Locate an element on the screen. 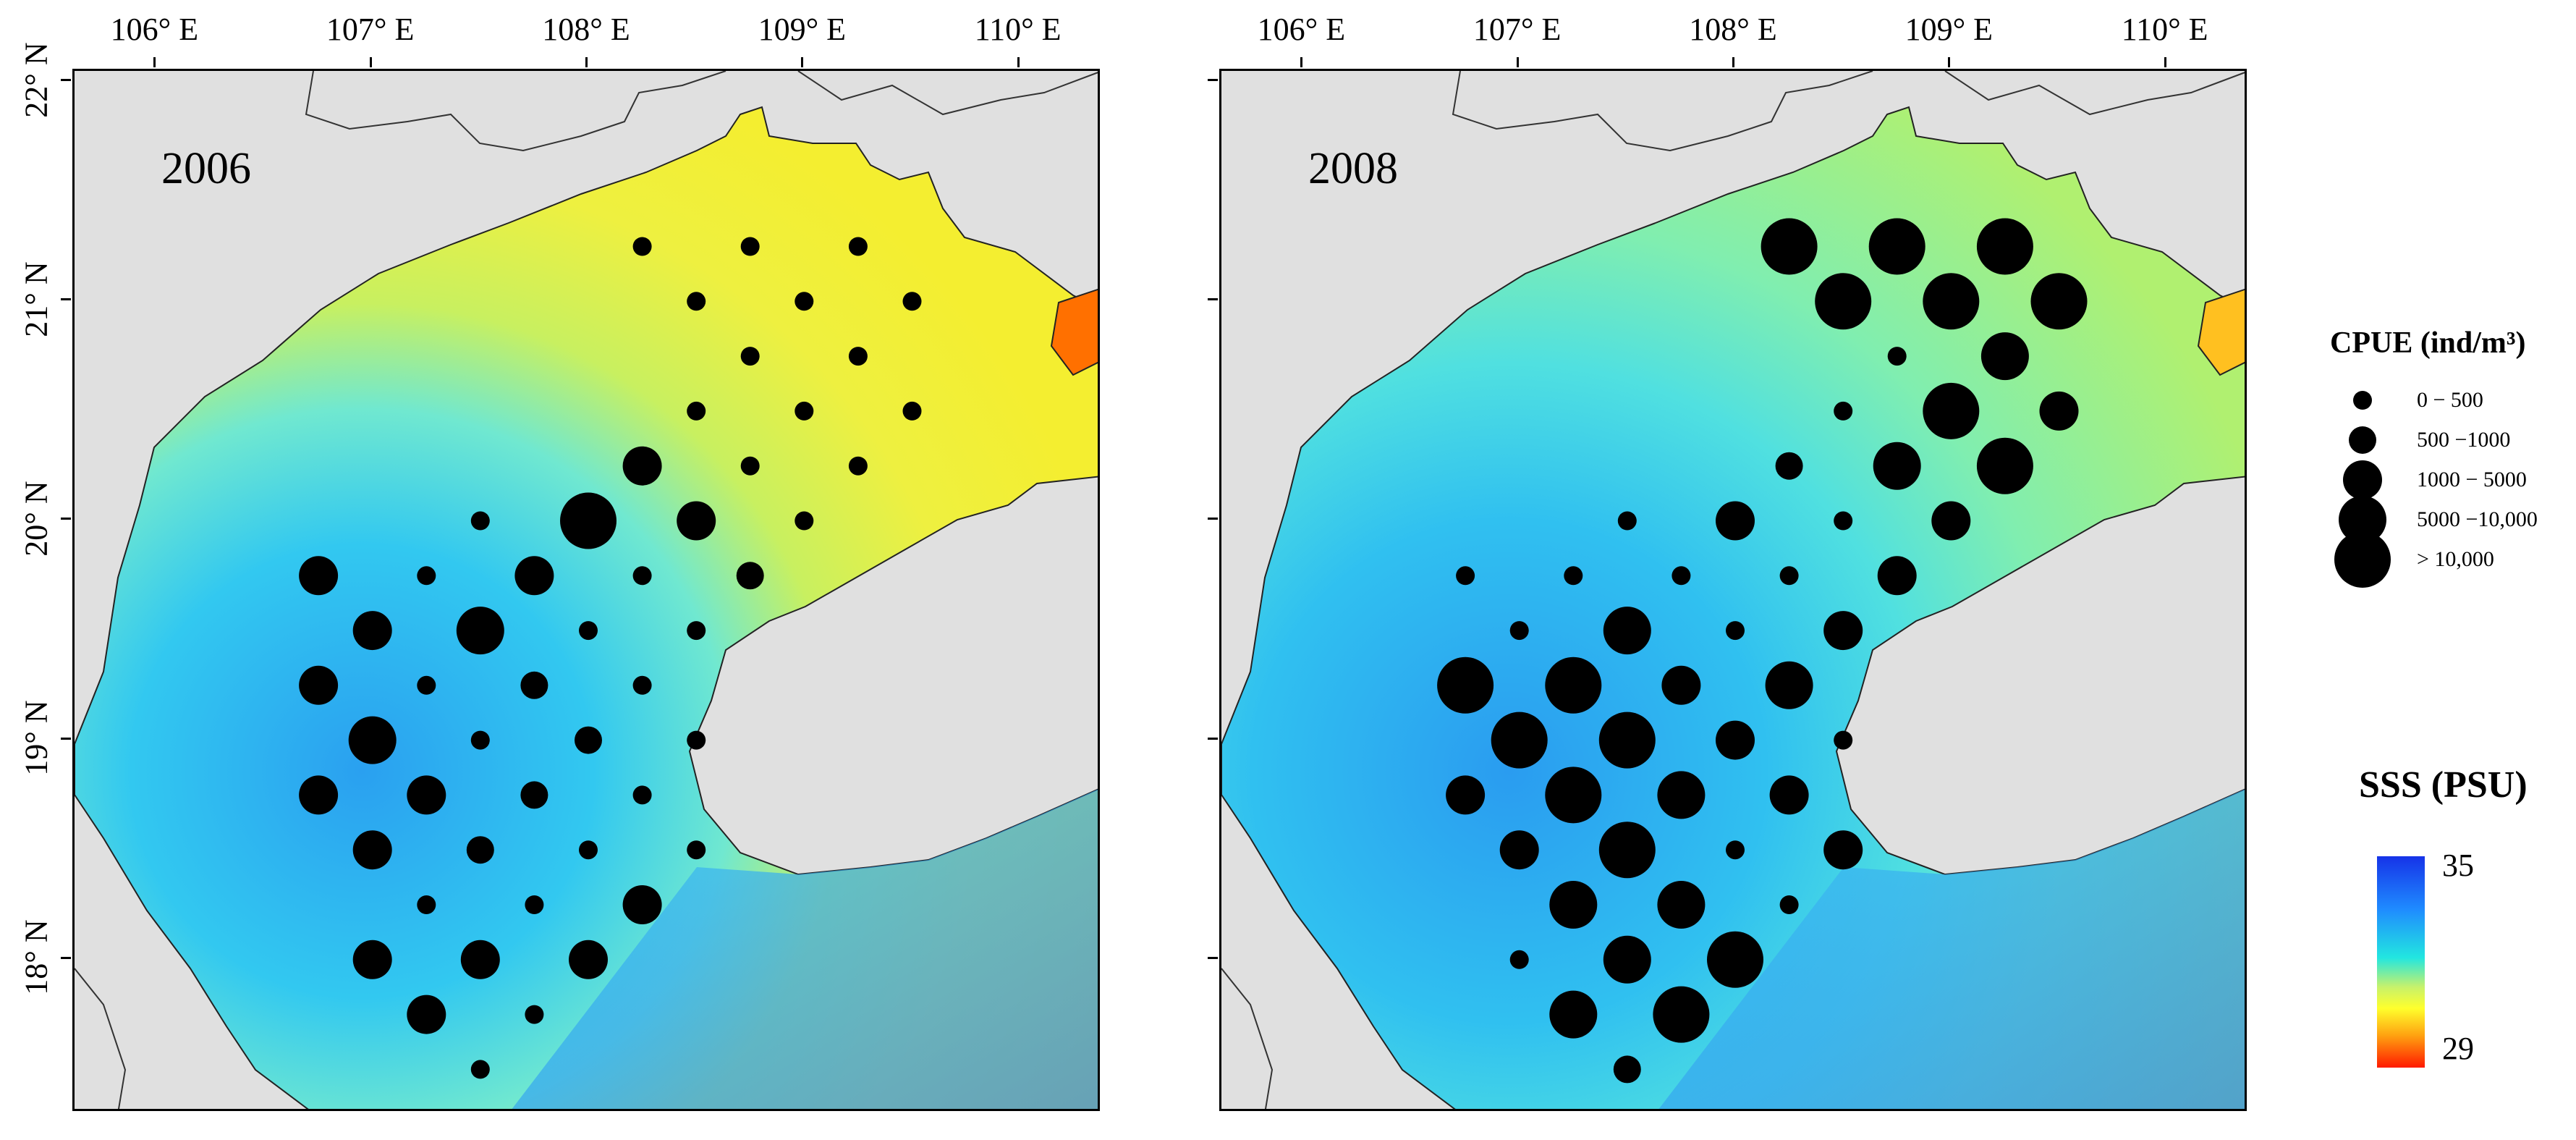 The height and width of the screenshot is (1140, 2576). year-label: 2008 is located at coordinates (1353, 168).